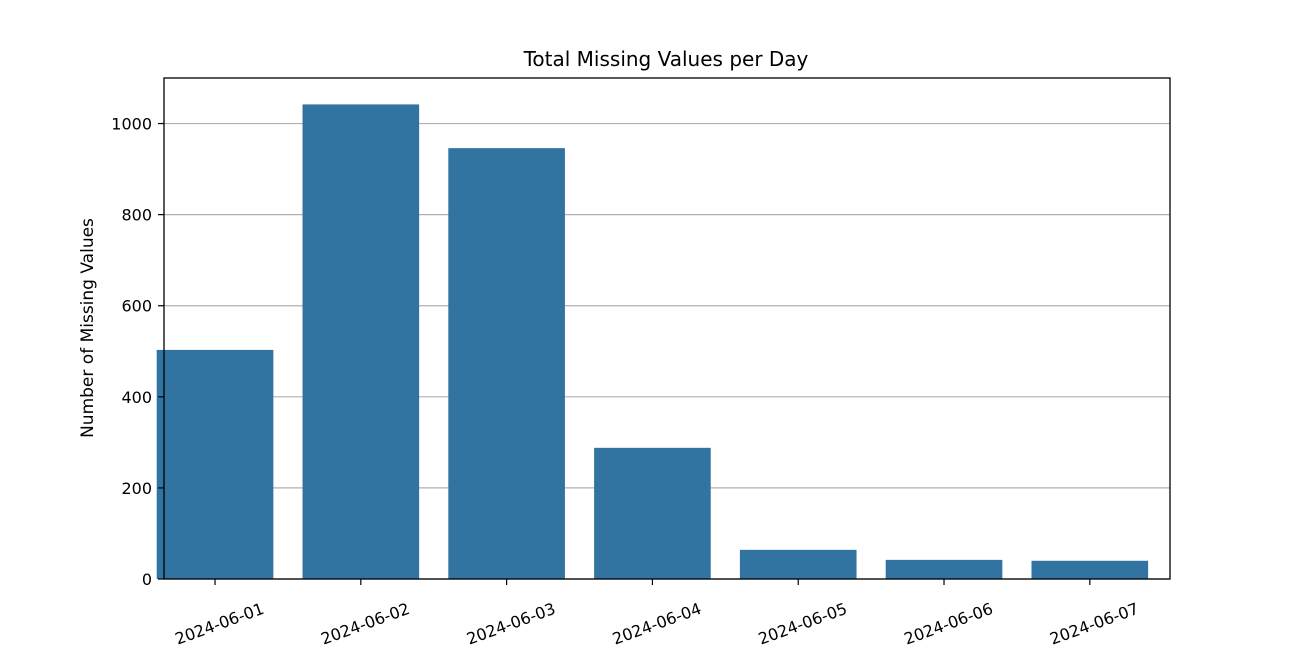  Describe the element at coordinates (1094, 624) in the screenshot. I see `x-tick-label: 2024-06-07` at that location.